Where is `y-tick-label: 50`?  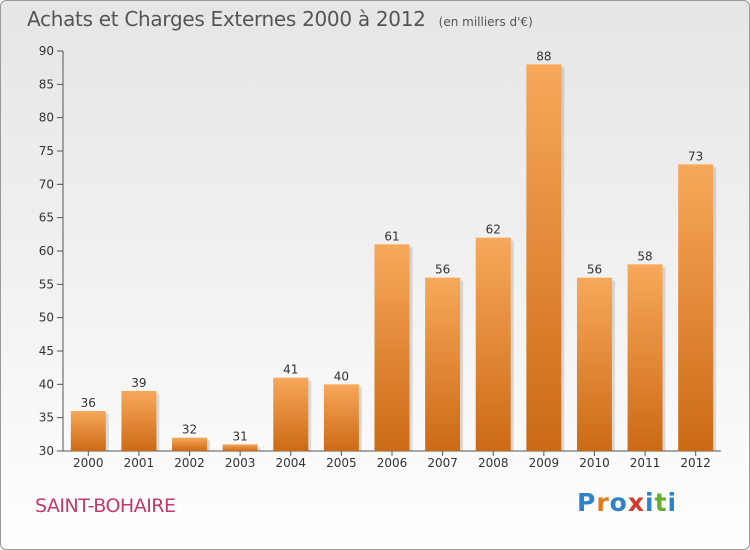 y-tick-label: 50 is located at coordinates (46, 318).